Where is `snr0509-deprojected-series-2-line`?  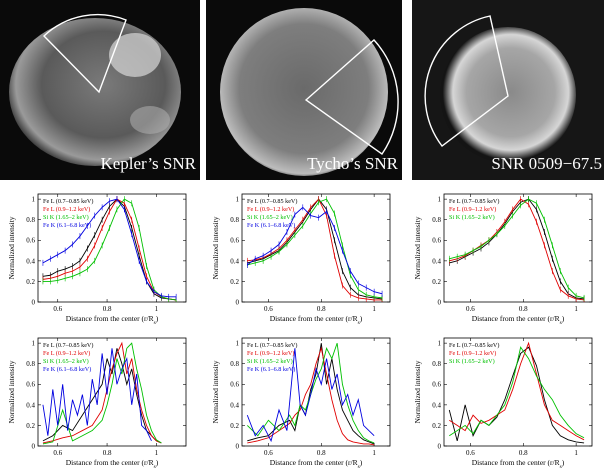
snr0509-deprojected-series-2-line is located at coordinates (517, 392).